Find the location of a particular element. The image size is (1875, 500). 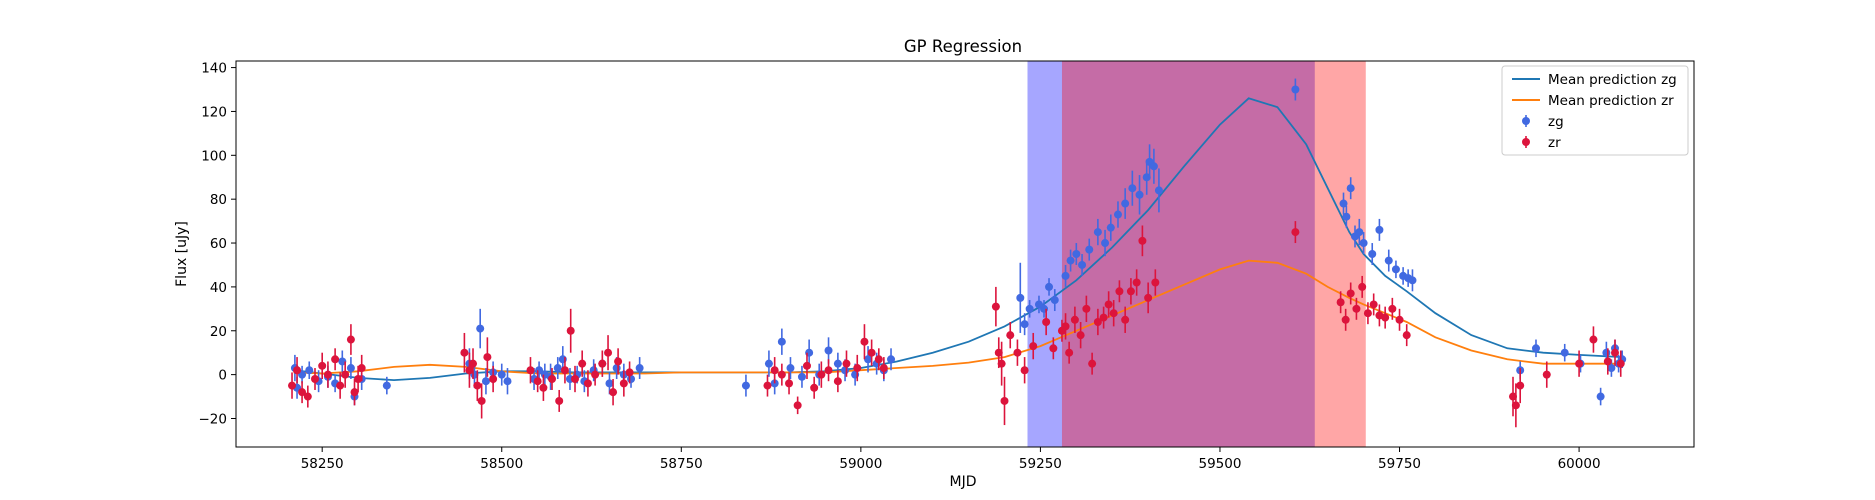

y-tick-label: 20 is located at coordinates (218, 332).